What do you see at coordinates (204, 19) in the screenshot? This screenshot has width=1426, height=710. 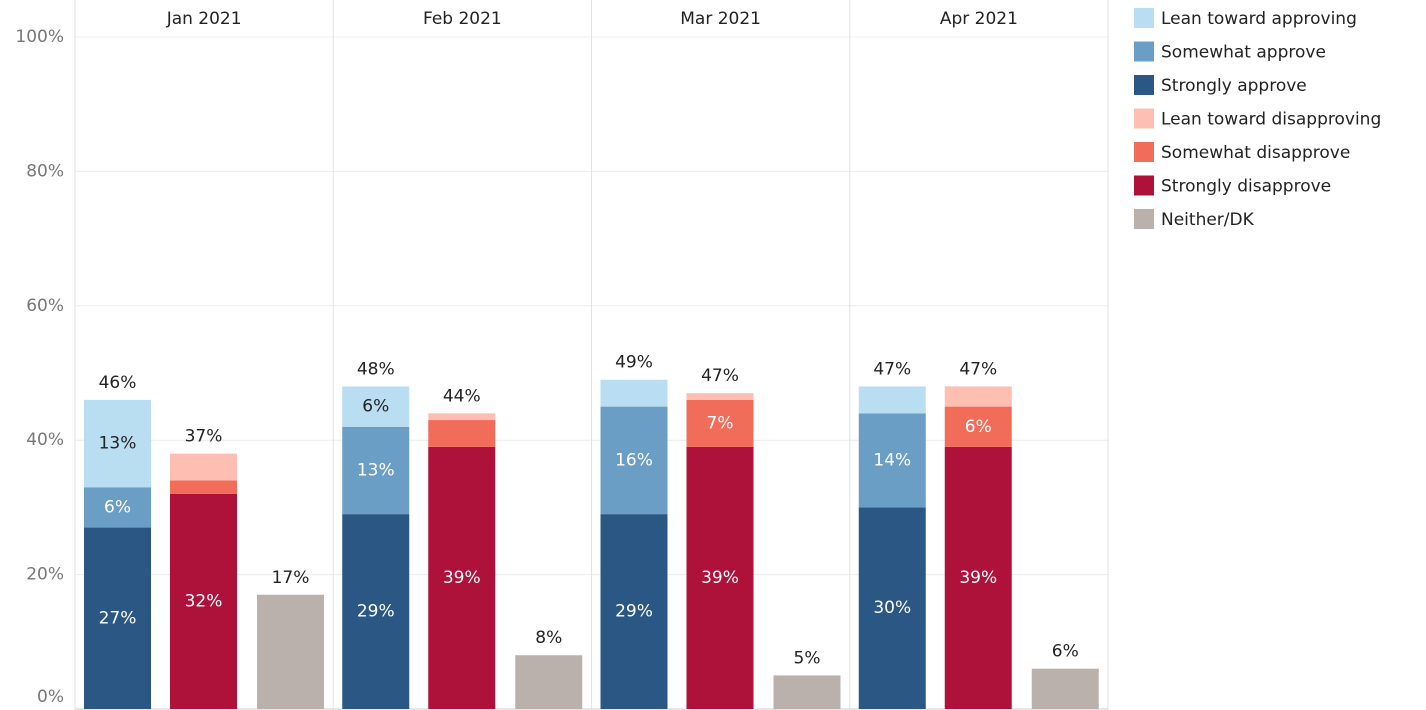 I see `panel-header: Jan 2021` at bounding box center [204, 19].